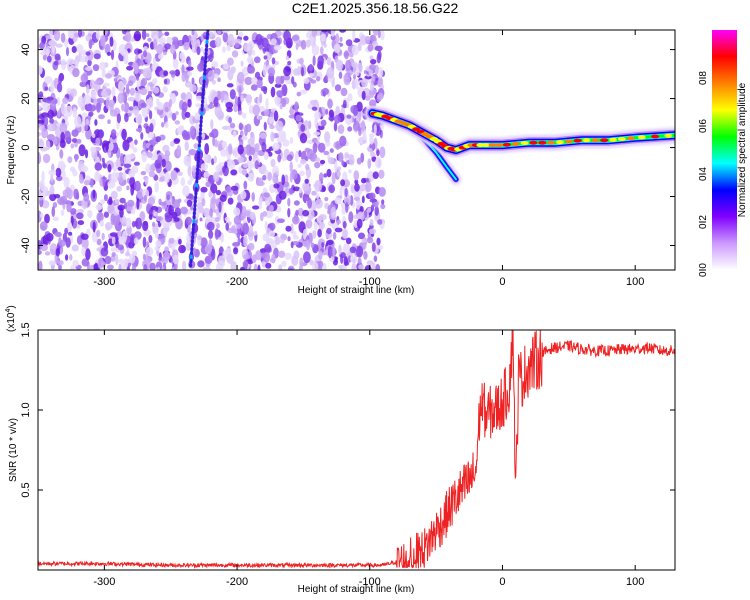 This screenshot has height=600, width=750. I want to click on figure-title: C2E1.2025.356.18.56.G22, so click(375, 8).